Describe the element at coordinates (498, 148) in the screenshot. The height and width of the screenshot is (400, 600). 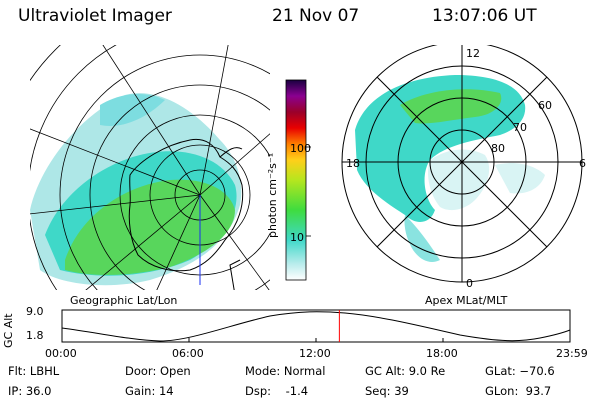
I see `mlat-label-80: 80` at that location.